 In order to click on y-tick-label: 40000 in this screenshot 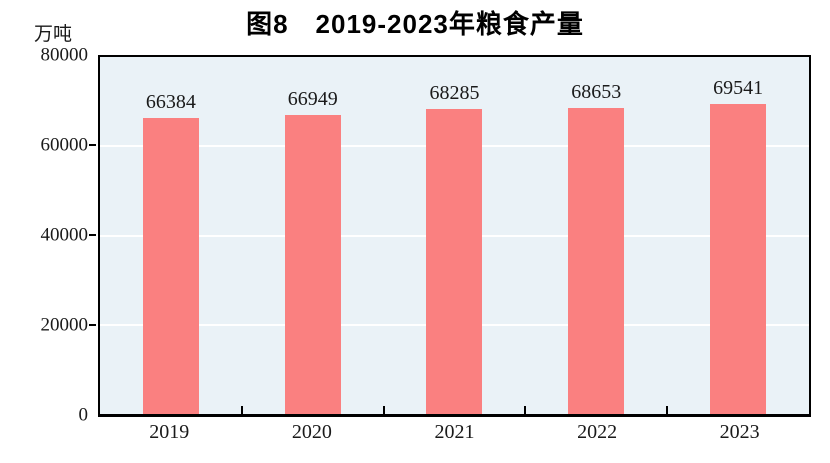, I will do `click(64, 235)`.